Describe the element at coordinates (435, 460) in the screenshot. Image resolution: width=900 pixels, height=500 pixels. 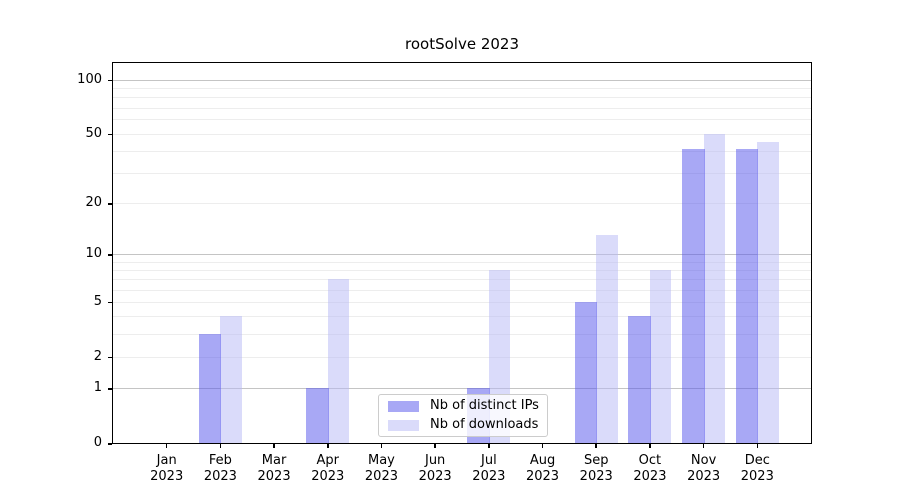
I see `x-tick-month-jun: Jun` at that location.